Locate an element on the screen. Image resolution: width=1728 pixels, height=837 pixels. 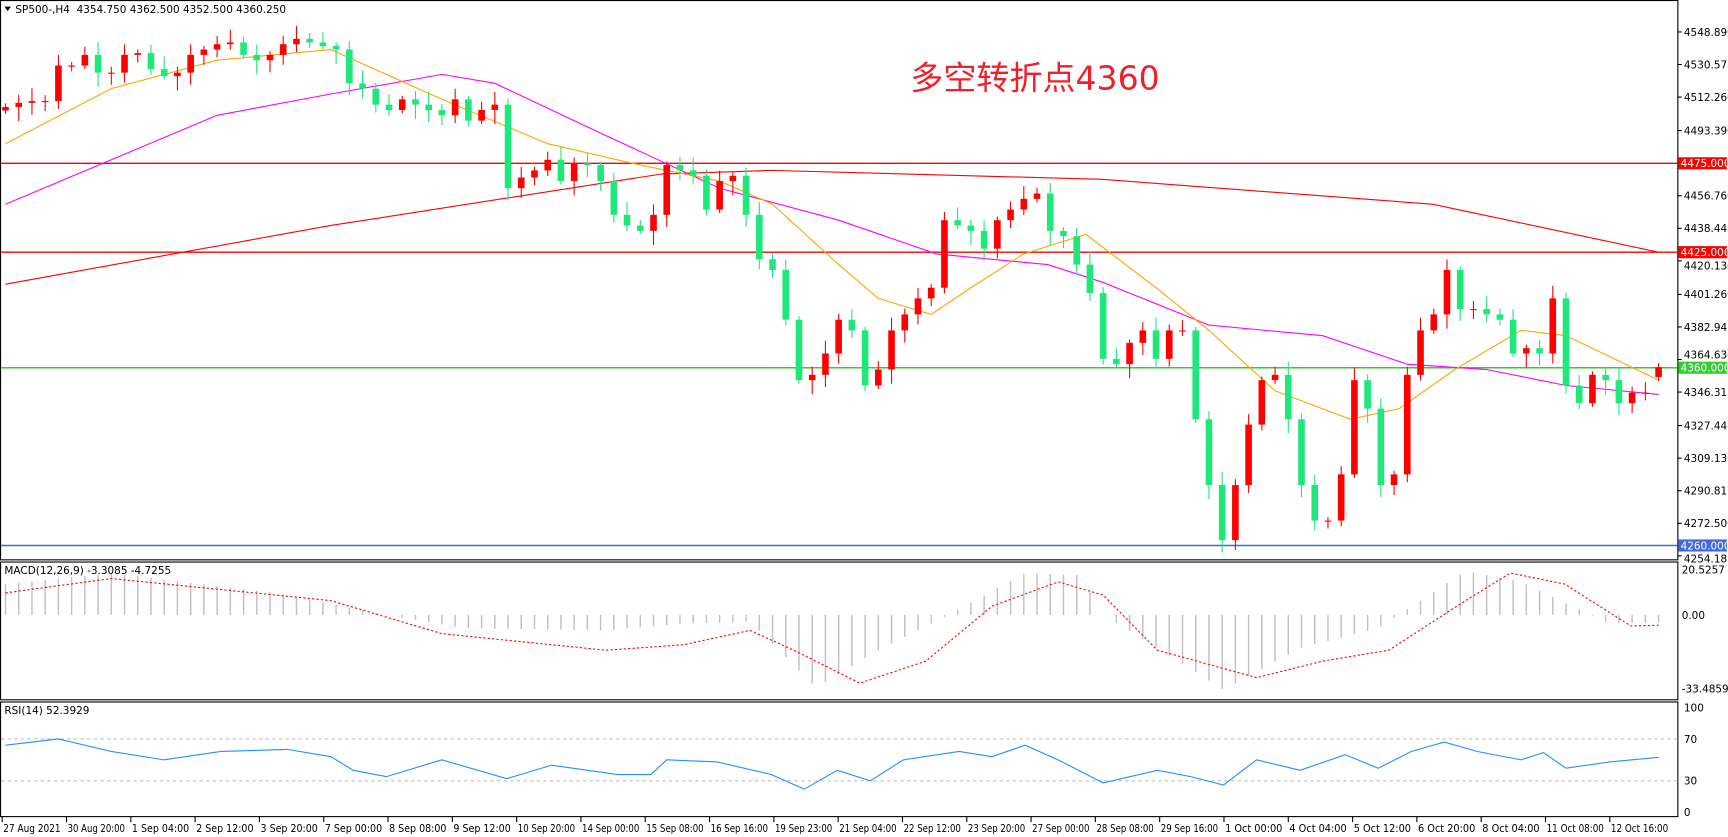
macd-tick-label: 0.00 is located at coordinates (1693, 616).